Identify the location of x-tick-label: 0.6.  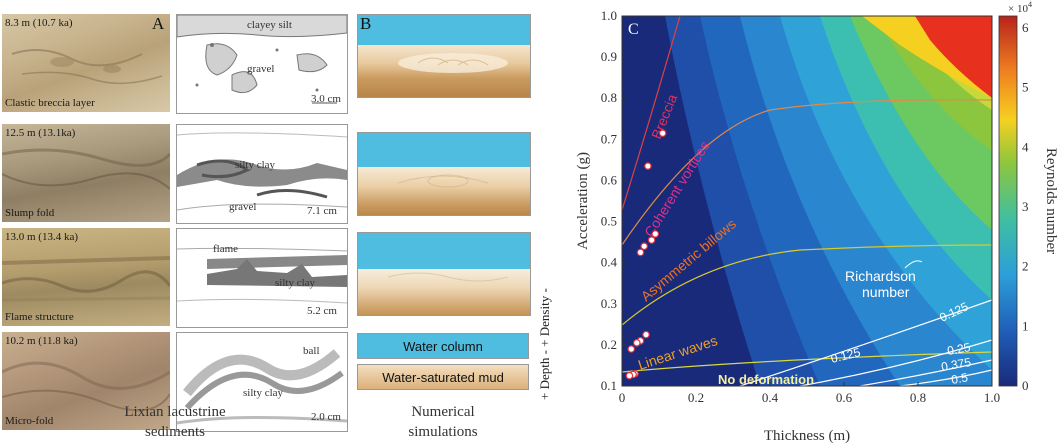
(844, 397).